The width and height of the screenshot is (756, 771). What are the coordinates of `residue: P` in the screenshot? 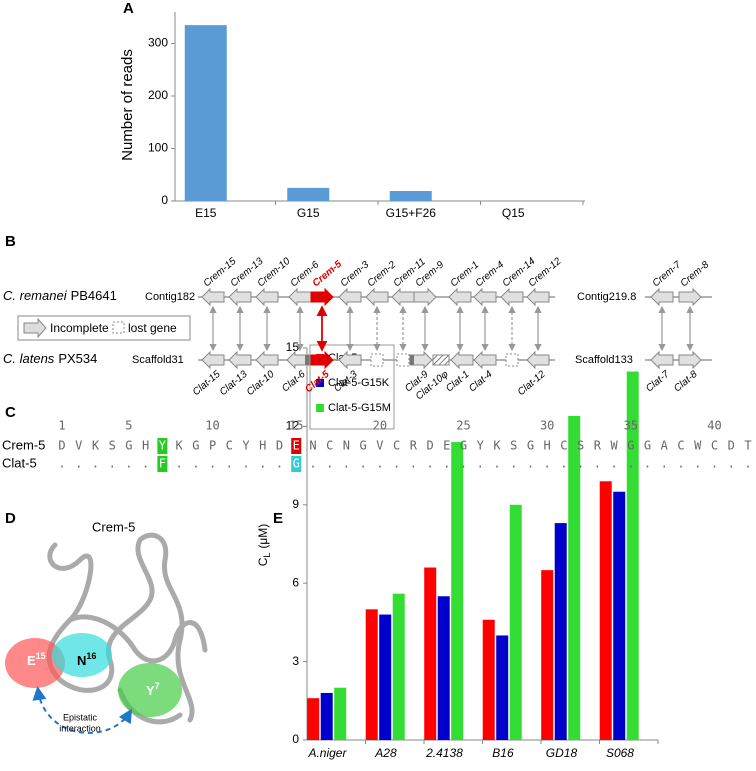 It's located at (212, 446).